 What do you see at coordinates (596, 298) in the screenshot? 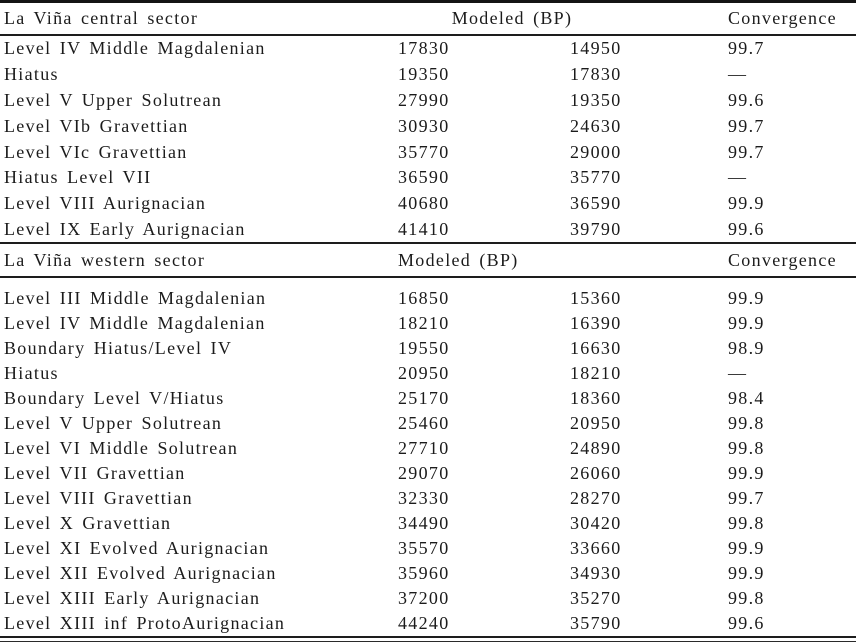
I see `modeled-to: 15360` at bounding box center [596, 298].